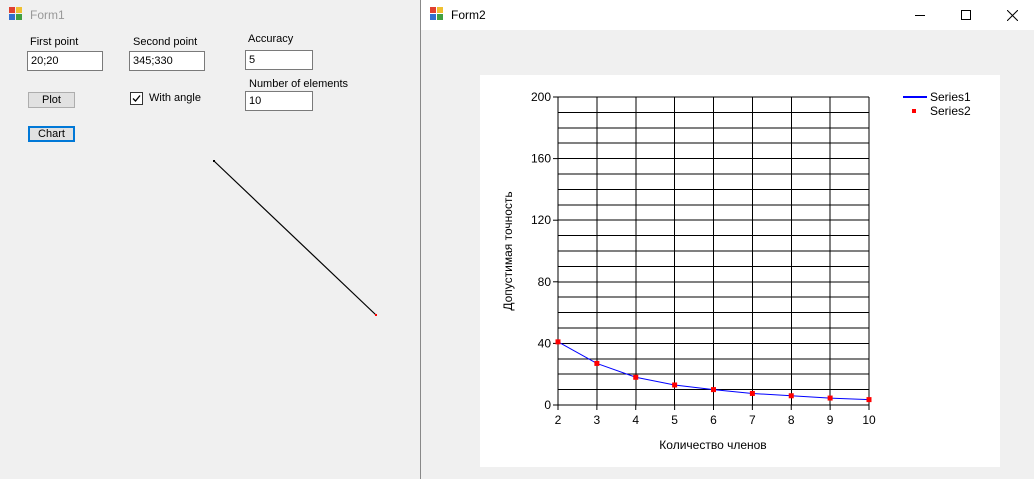 The width and height of the screenshot is (1034, 479). I want to click on y-tick-label: 0, so click(547, 405).